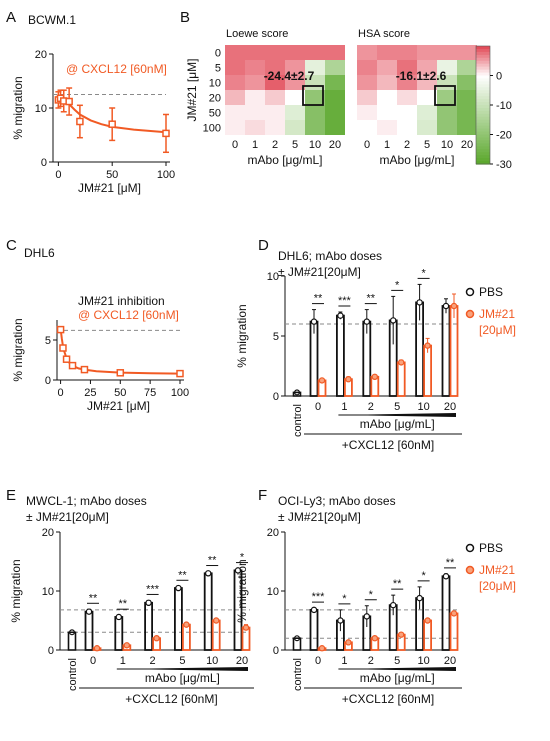 The width and height of the screenshot is (550, 741). Describe the element at coordinates (182, 669) in the screenshot. I see `panel-e-dose-wedge` at that location.